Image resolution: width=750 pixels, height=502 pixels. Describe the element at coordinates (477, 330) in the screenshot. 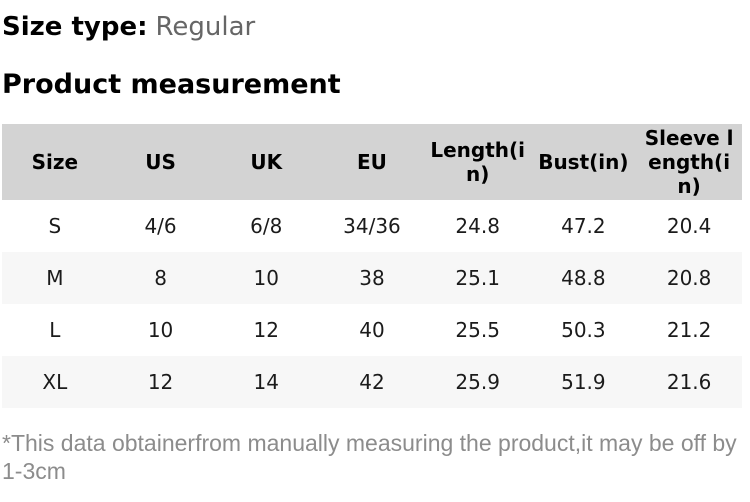

I see `cell-length: 25.5` at that location.